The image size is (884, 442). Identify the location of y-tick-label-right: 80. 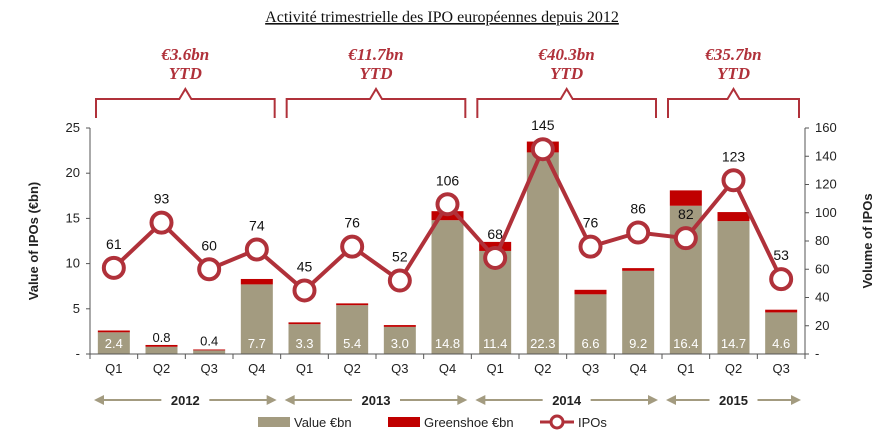
(822, 240).